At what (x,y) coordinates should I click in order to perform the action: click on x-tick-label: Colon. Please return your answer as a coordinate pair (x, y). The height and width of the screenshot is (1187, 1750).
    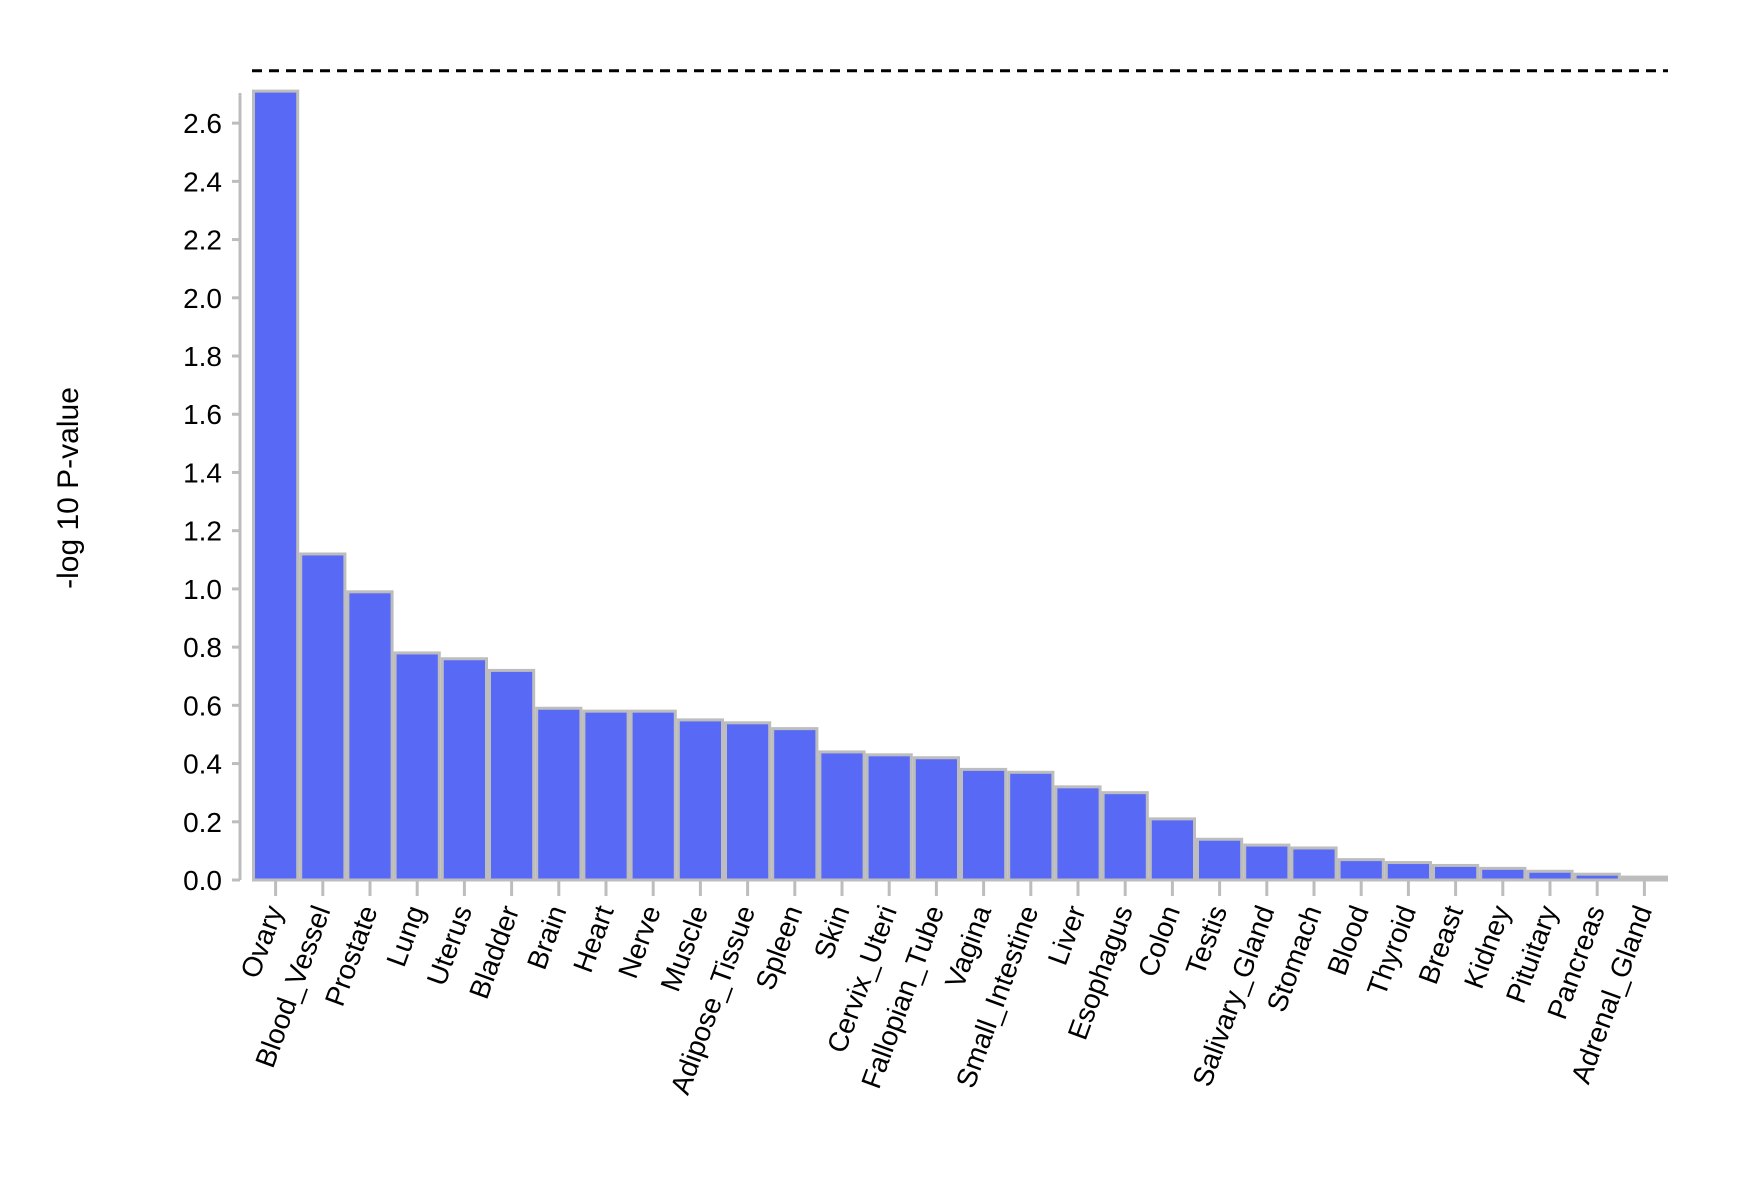
    Looking at the image, I should click on (1159, 940).